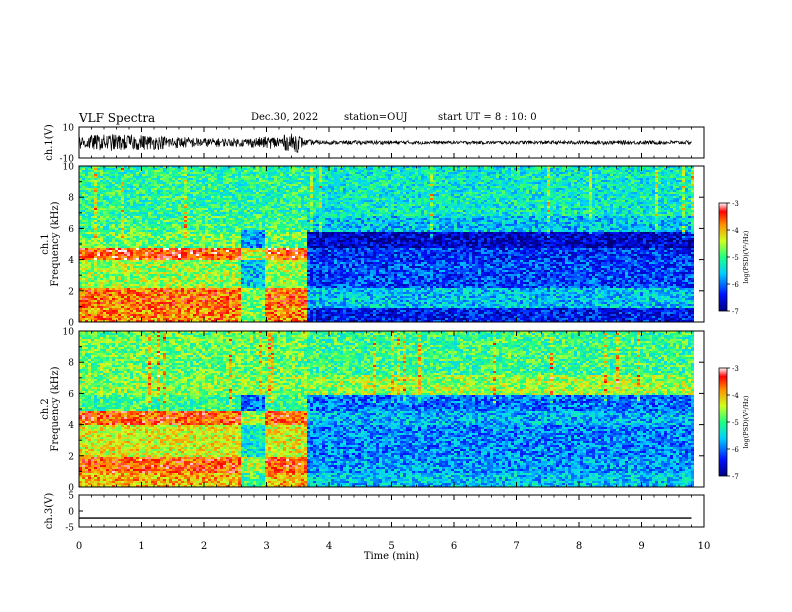 Image resolution: width=792 pixels, height=612 pixels. I want to click on ch1-tick-label: 10, so click(69, 129).